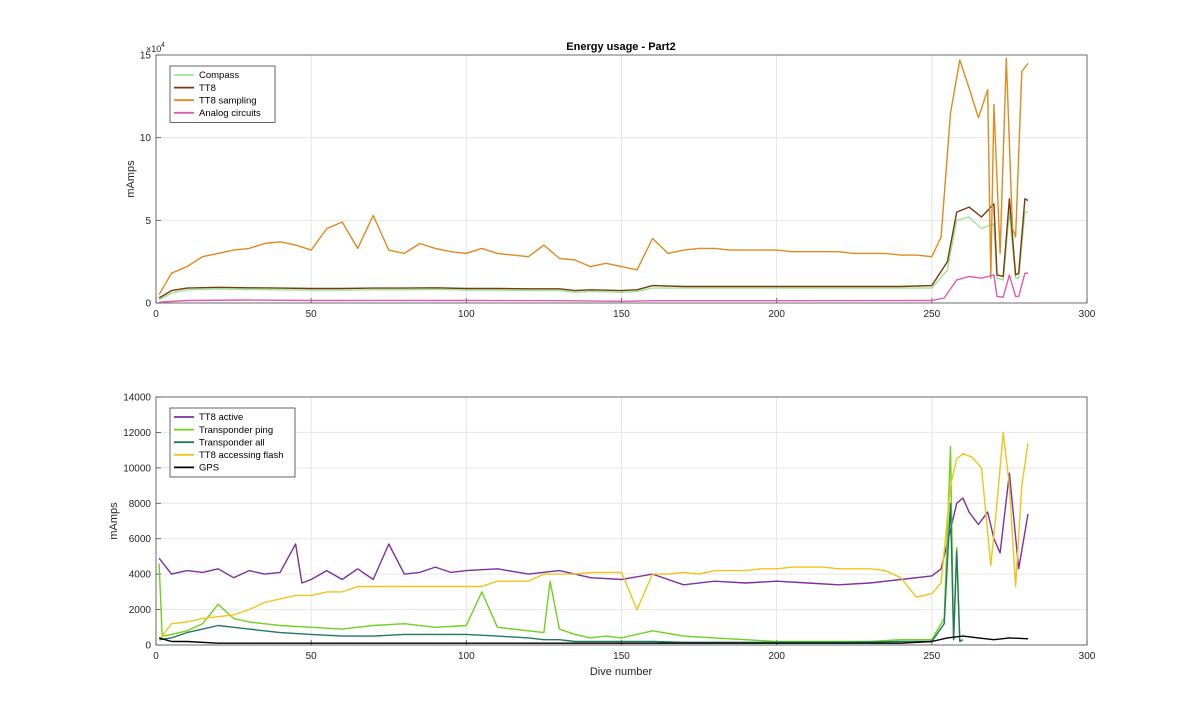 Image resolution: width=1200 pixels, height=725 pixels. Describe the element at coordinates (207, 88) in the screenshot. I see `top-legend-label-tt8: TT8` at that location.